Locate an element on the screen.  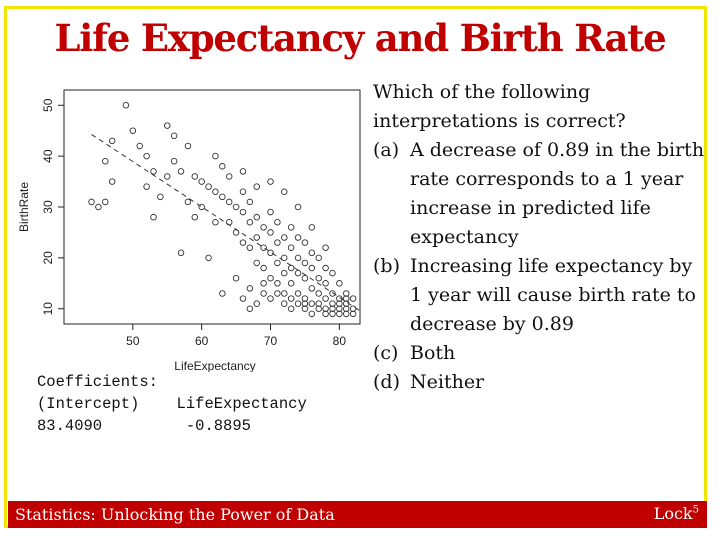
option-c-letter: (c) is located at coordinates (386, 353).